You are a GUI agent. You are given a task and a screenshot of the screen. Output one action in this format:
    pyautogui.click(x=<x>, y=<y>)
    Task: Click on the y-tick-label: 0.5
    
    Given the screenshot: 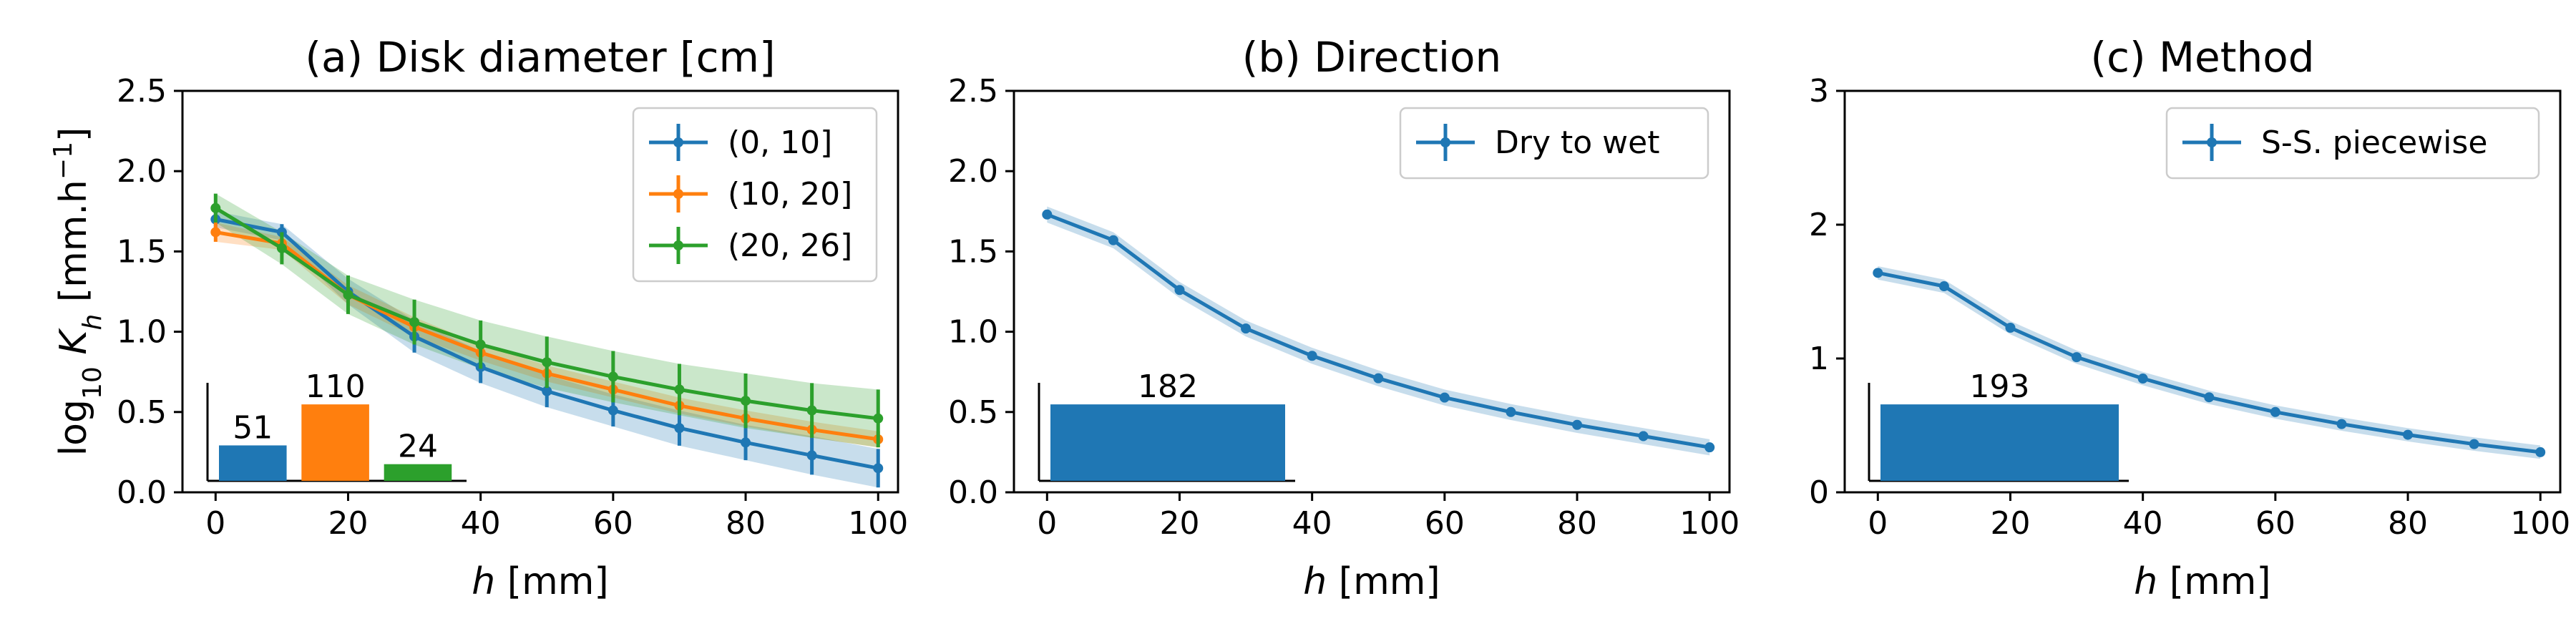 What is the action you would take?
    pyautogui.click(x=142, y=412)
    